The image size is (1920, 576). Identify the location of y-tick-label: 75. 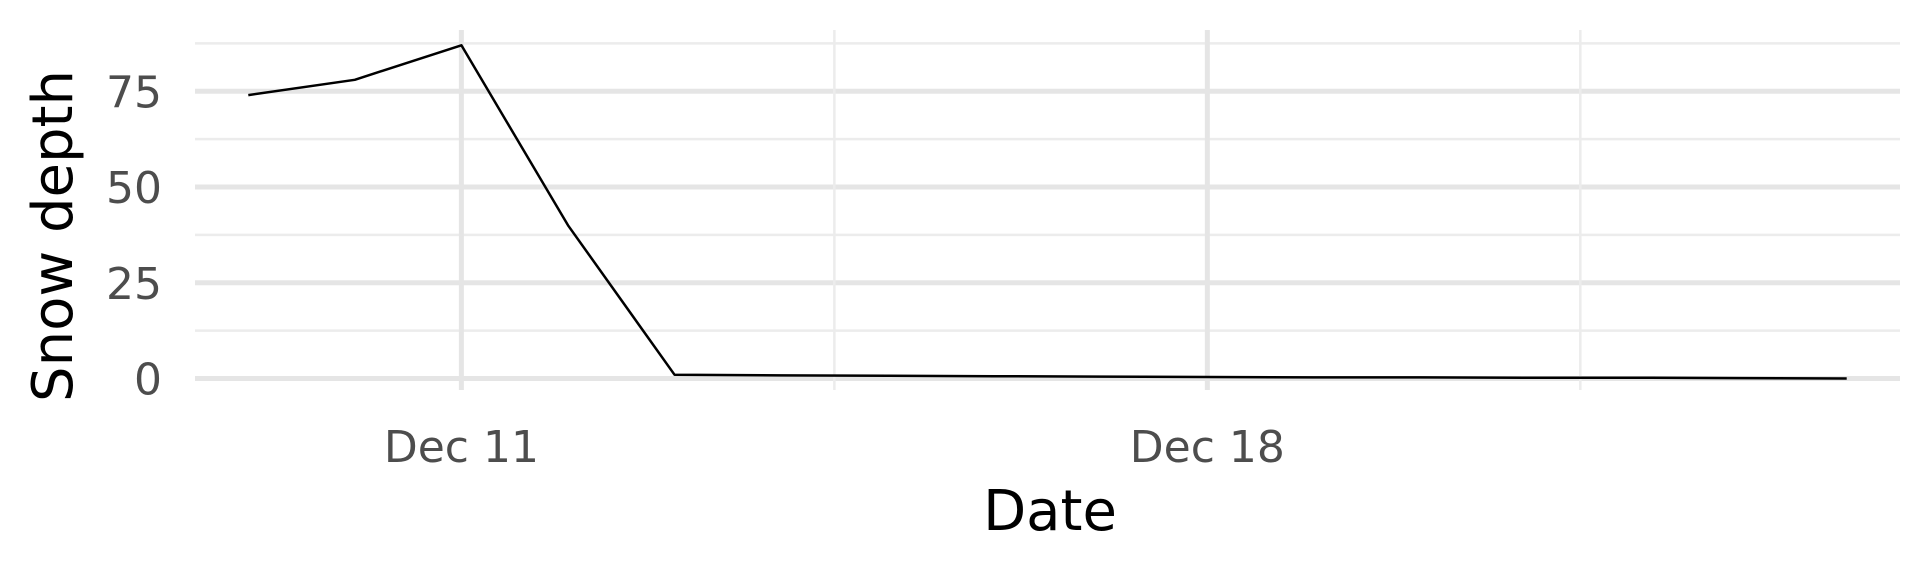
(134, 92).